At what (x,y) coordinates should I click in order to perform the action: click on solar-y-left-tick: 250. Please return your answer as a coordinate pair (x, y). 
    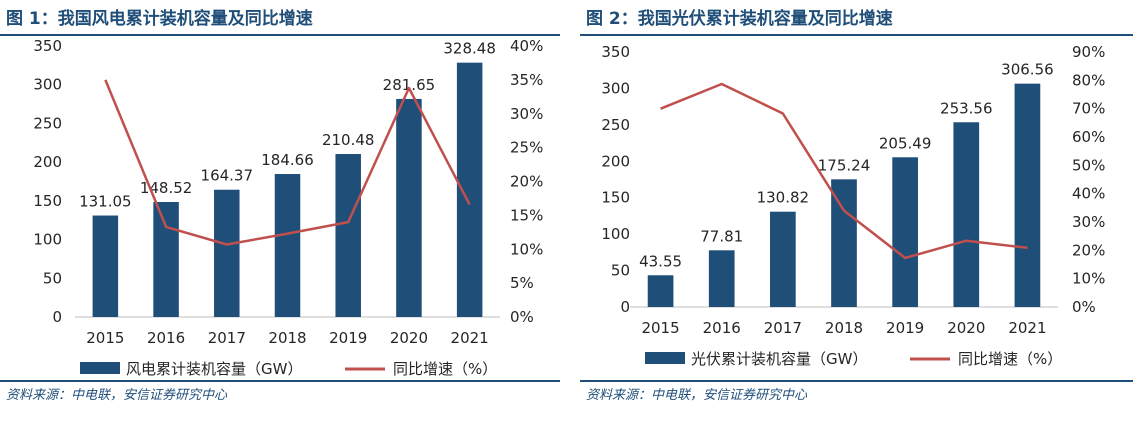
    Looking at the image, I should click on (615, 125).